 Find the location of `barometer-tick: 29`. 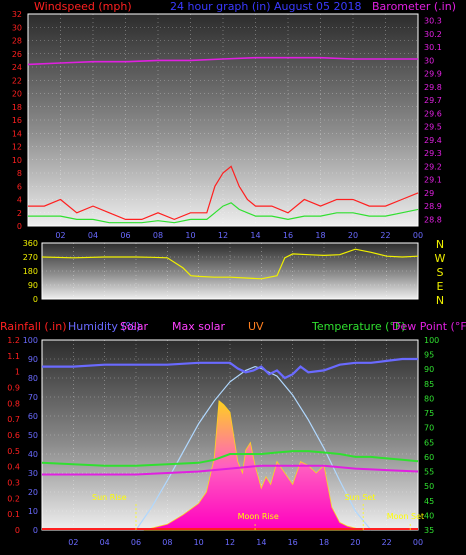

barometer-tick: 29 is located at coordinates (429, 193).